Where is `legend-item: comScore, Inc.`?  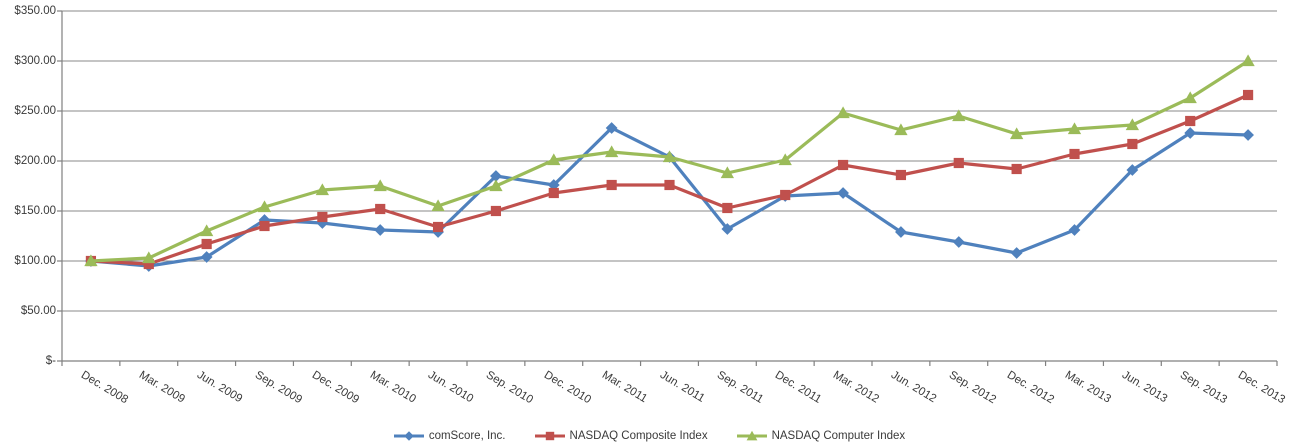
legend-item: comScore, Inc. is located at coordinates (449, 436).